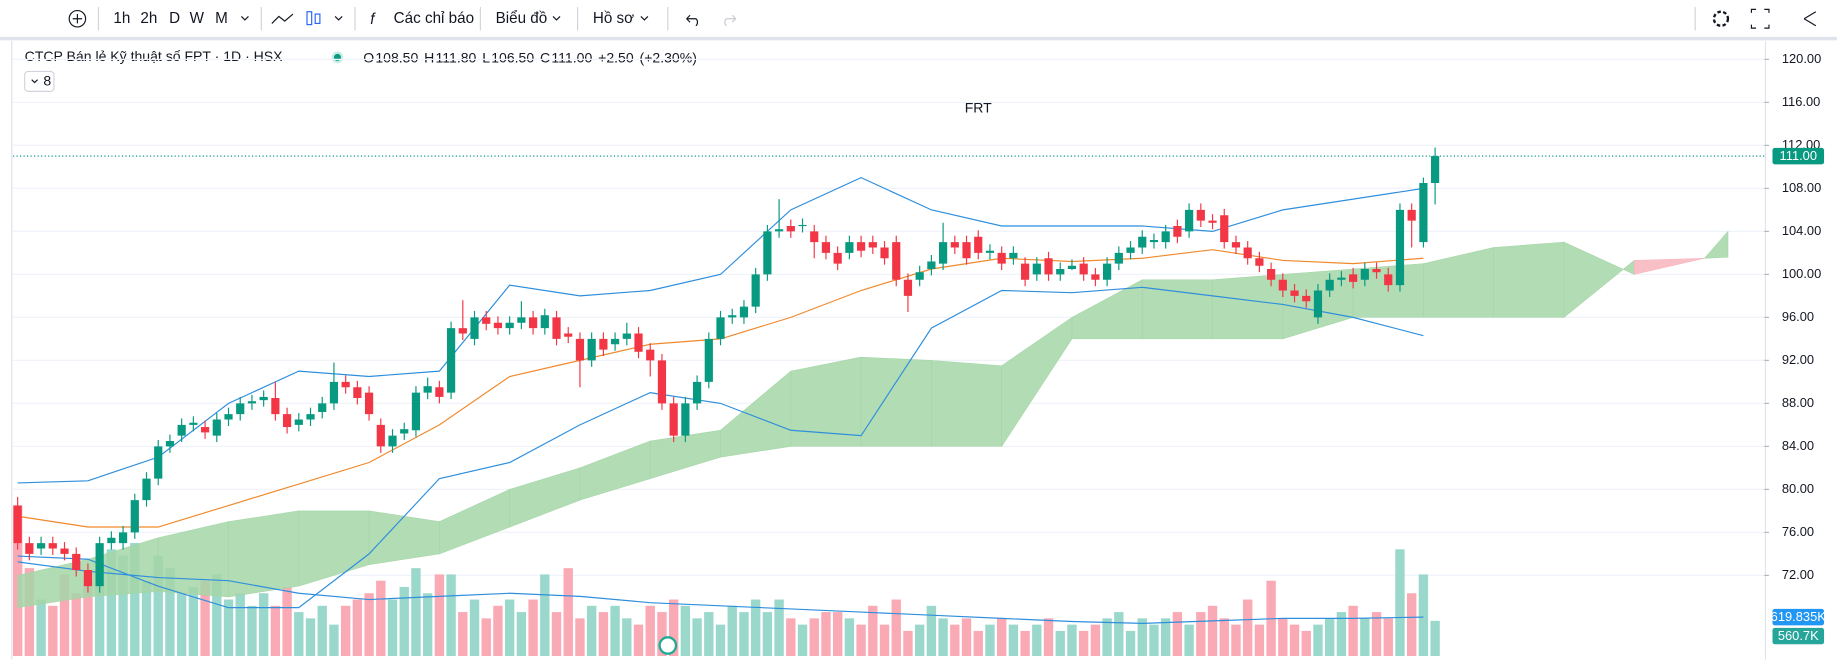 The width and height of the screenshot is (1837, 660). What do you see at coordinates (77, 18) in the screenshot?
I see `add-symbol-icon` at bounding box center [77, 18].